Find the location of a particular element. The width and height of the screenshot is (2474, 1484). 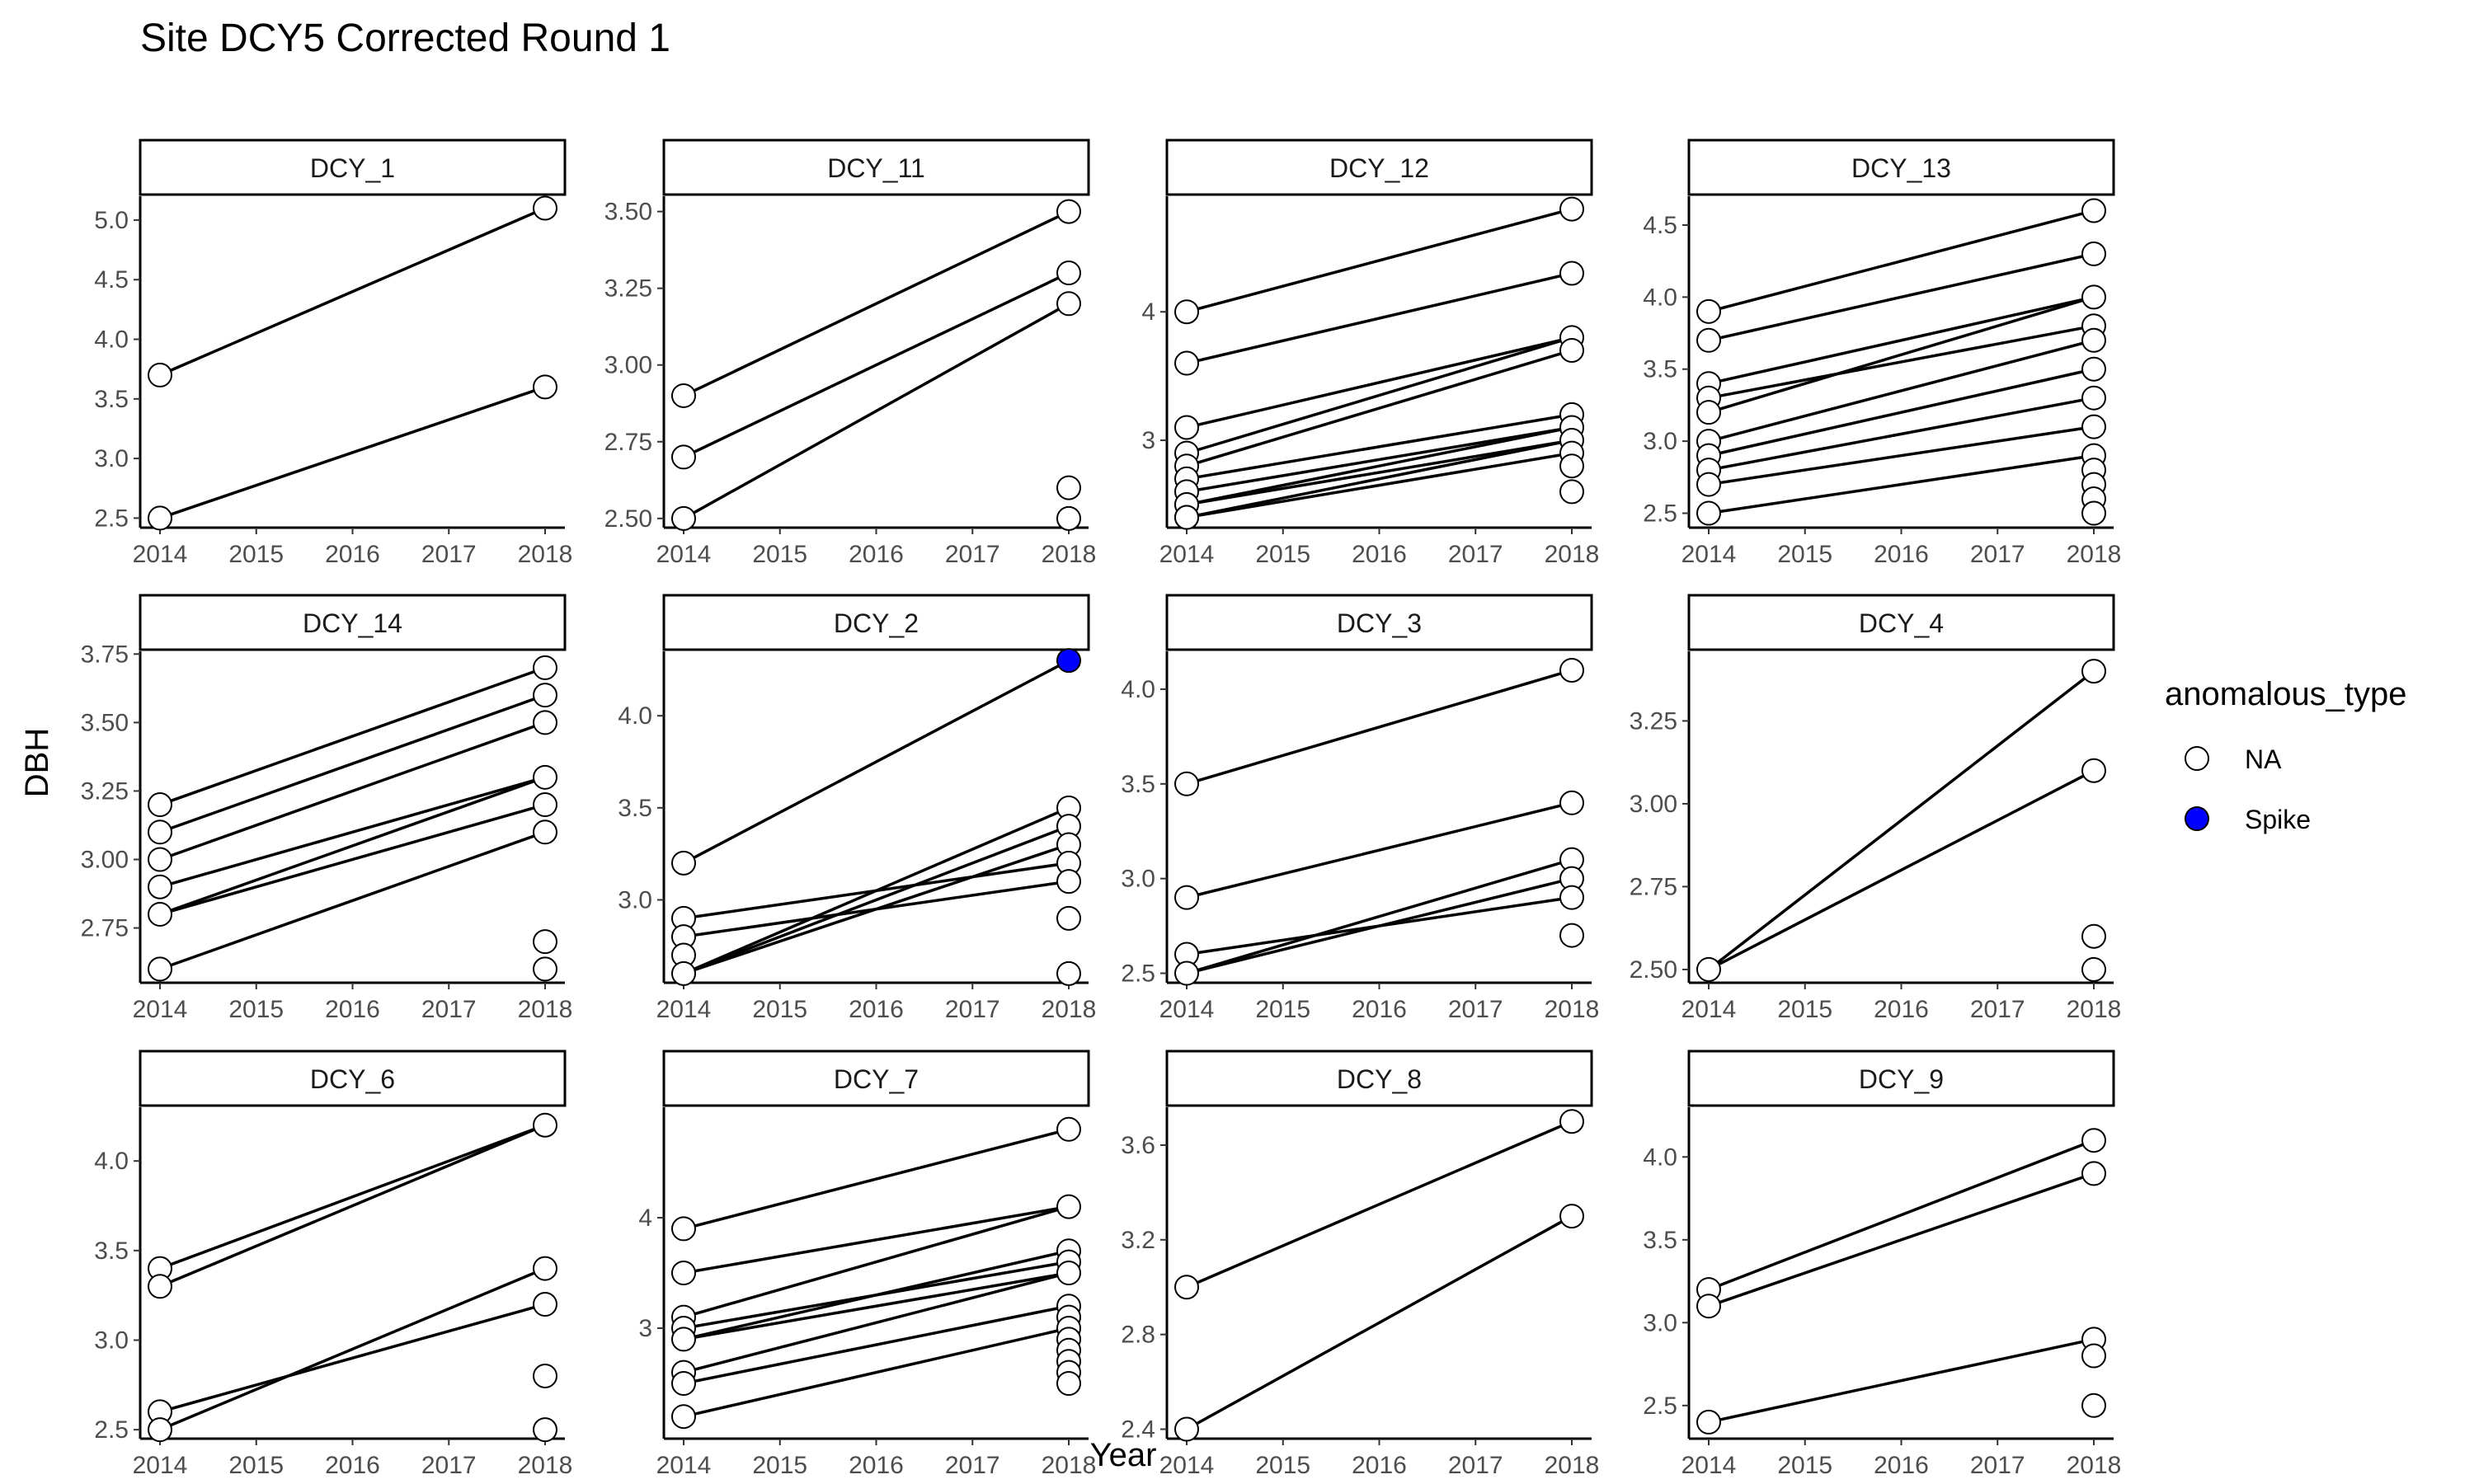

facet-strip-label: DCY_14 is located at coordinates (352, 623).